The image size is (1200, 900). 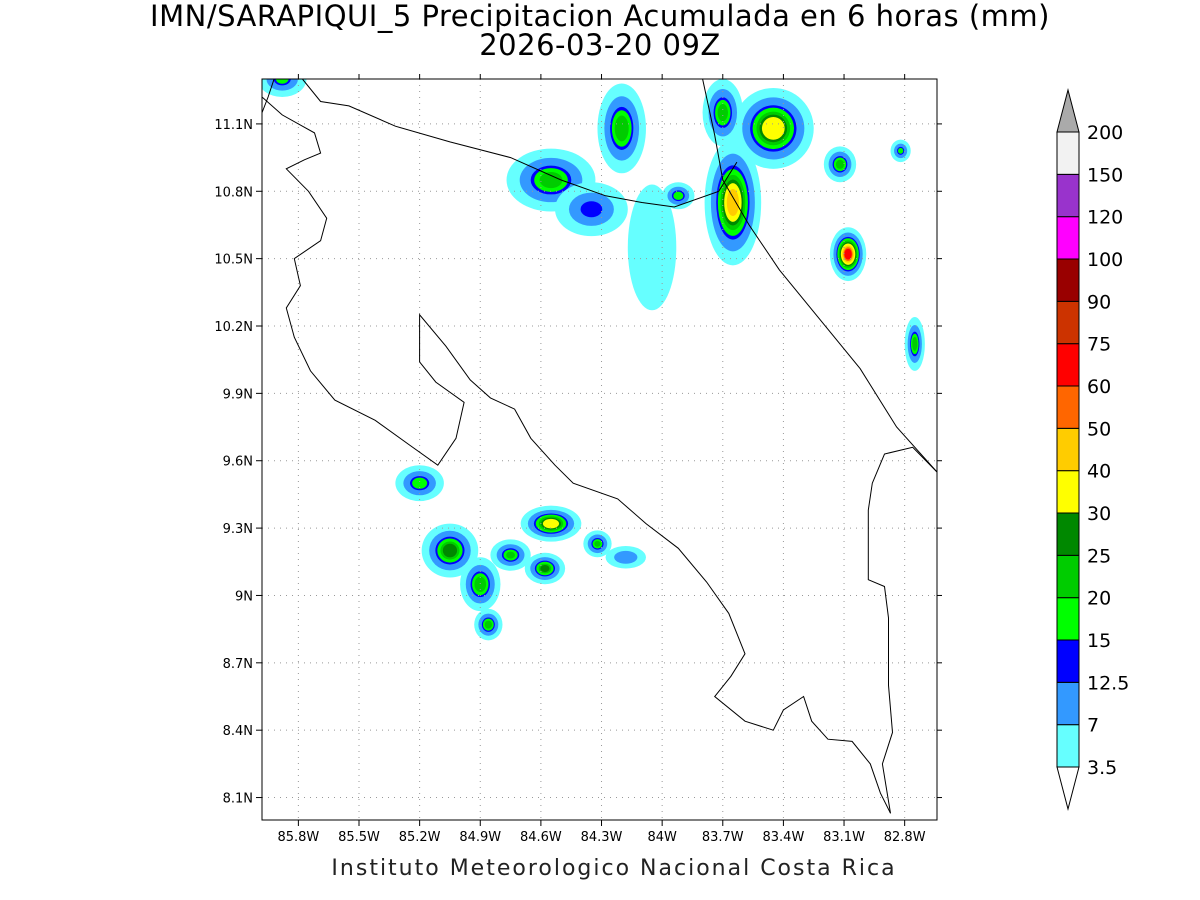 What do you see at coordinates (298, 837) in the screenshot?
I see `lon-tick-label: 85.8W` at bounding box center [298, 837].